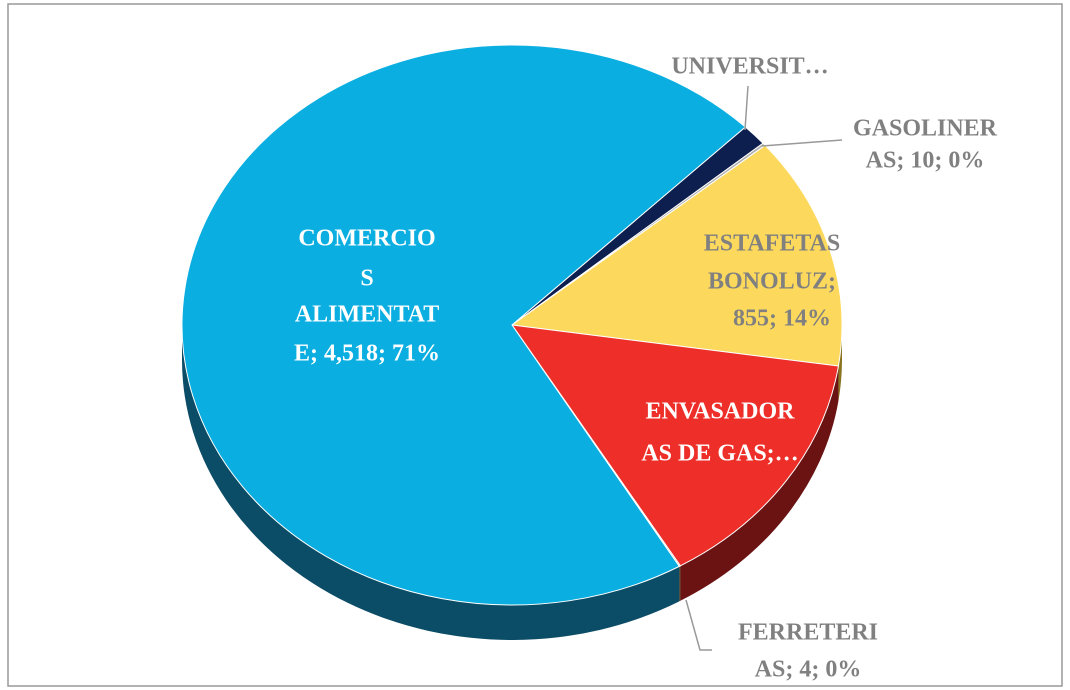 This screenshot has height=690, width=1070. What do you see at coordinates (772, 244) in the screenshot?
I see `data-label: ESTAFETAS` at bounding box center [772, 244].